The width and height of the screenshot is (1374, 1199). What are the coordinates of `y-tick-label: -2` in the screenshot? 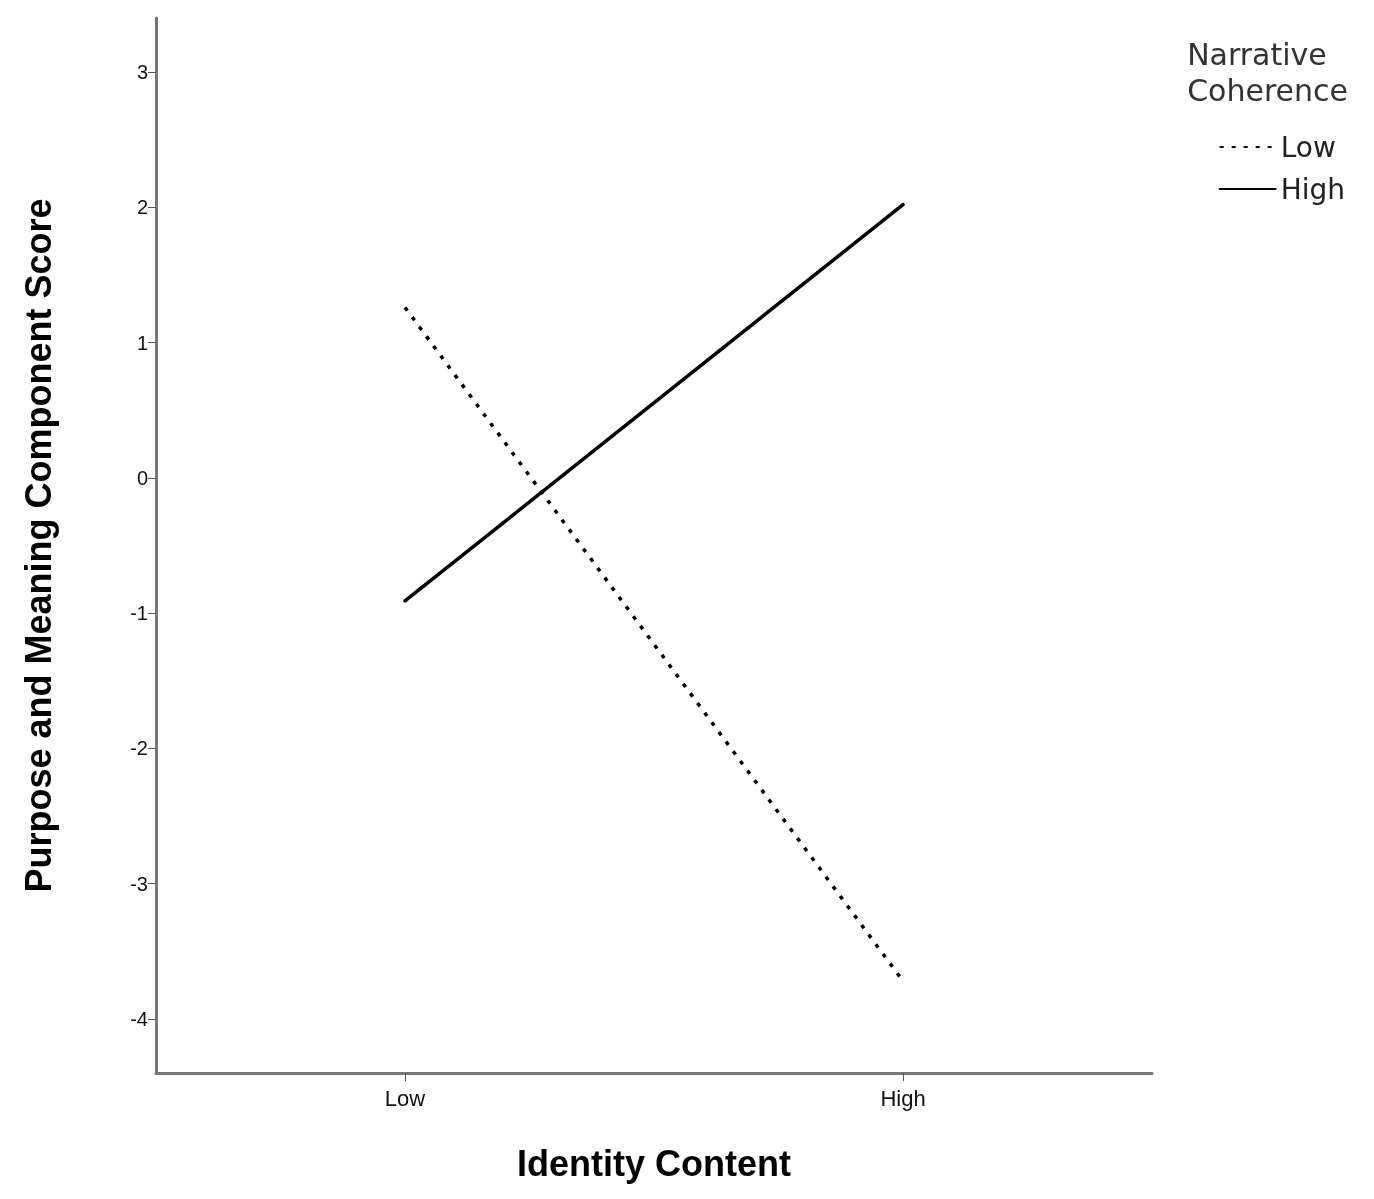 It's located at (139, 748).